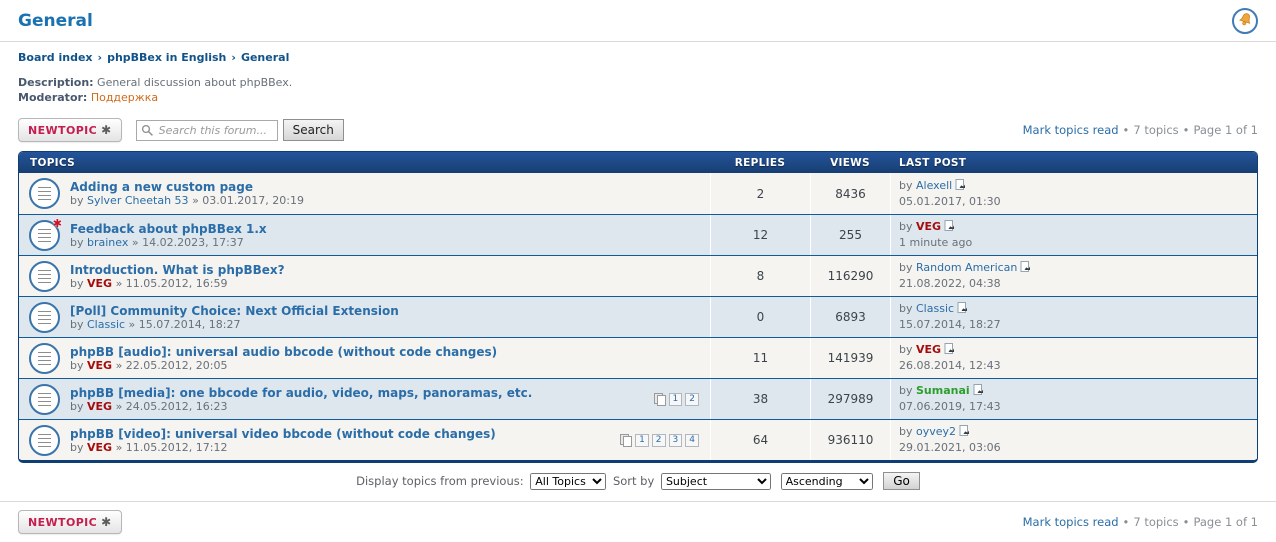 The image size is (1276, 542). Describe the element at coordinates (1073, 317) in the screenshot. I see `last-post-cell: by Classic 15.07.2014, 18:27` at that location.